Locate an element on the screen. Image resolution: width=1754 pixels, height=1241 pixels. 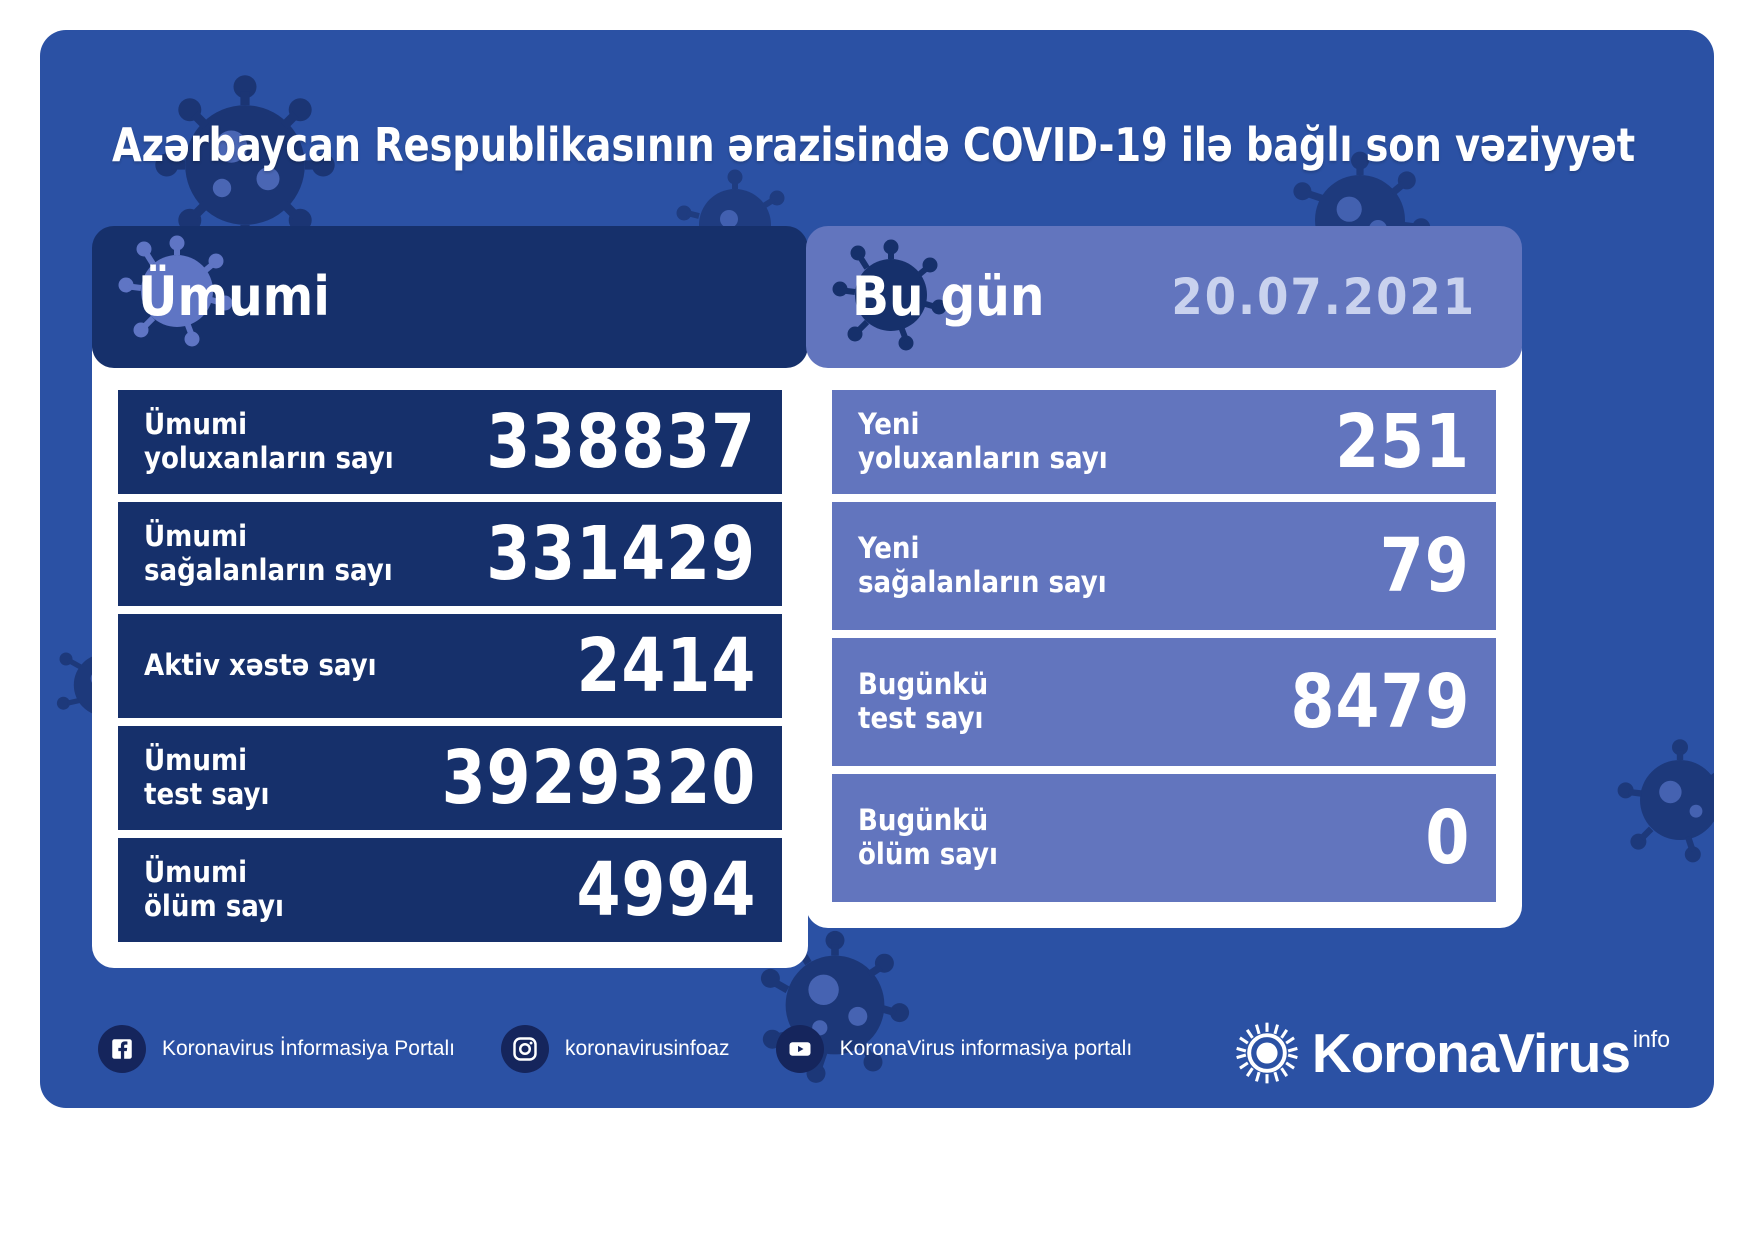
table-row: Ümumi ölüm sayı 4994 is located at coordinates (450, 890).